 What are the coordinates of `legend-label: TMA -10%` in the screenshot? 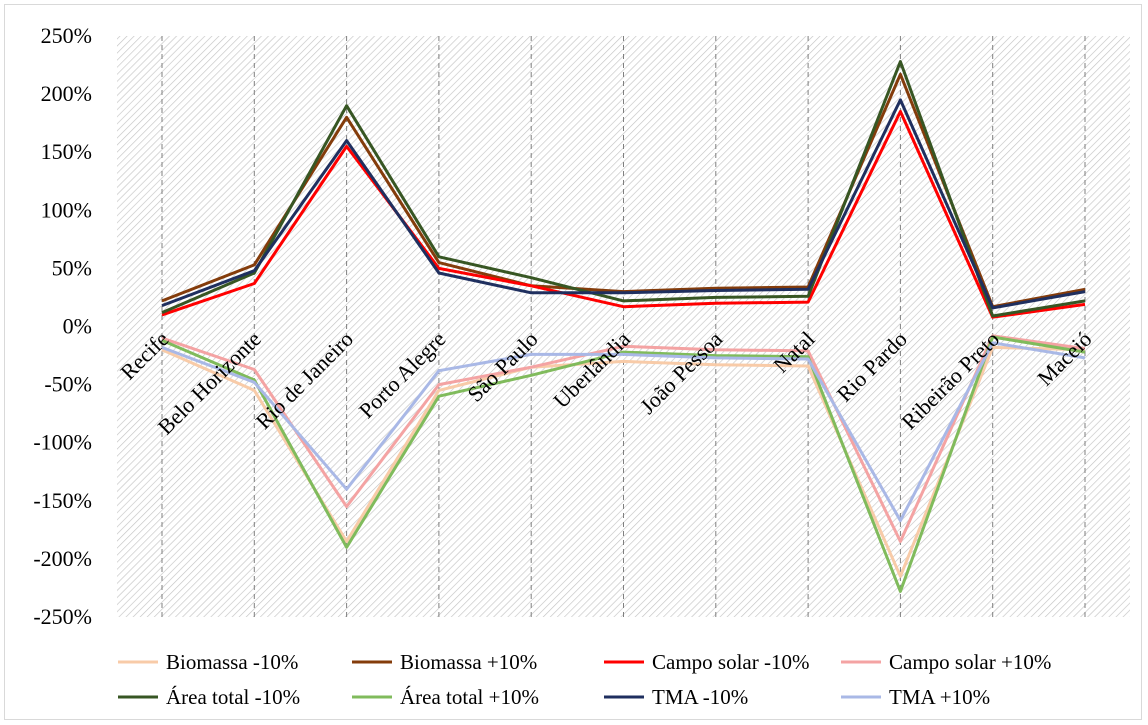 It's located at (700, 697).